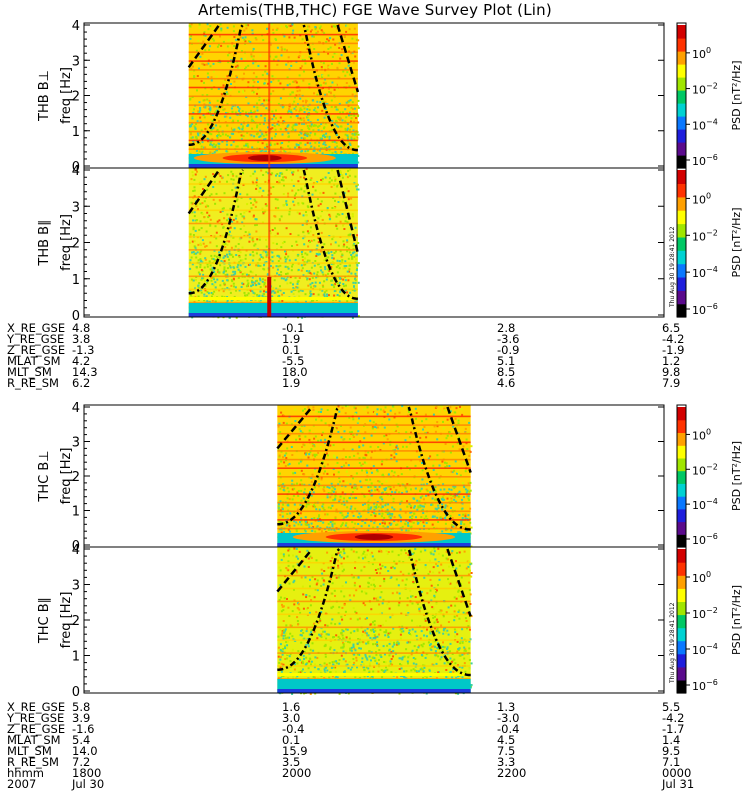 This screenshot has height=800, width=750. I want to click on ephem-value: 2.8, so click(506, 328).